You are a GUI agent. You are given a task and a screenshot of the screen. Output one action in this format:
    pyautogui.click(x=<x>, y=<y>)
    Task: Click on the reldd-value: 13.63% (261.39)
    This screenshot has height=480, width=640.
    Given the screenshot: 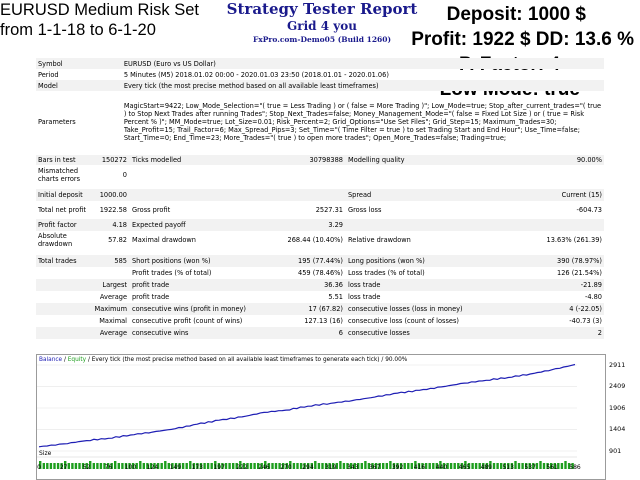 What is the action you would take?
    pyautogui.click(x=574, y=240)
    